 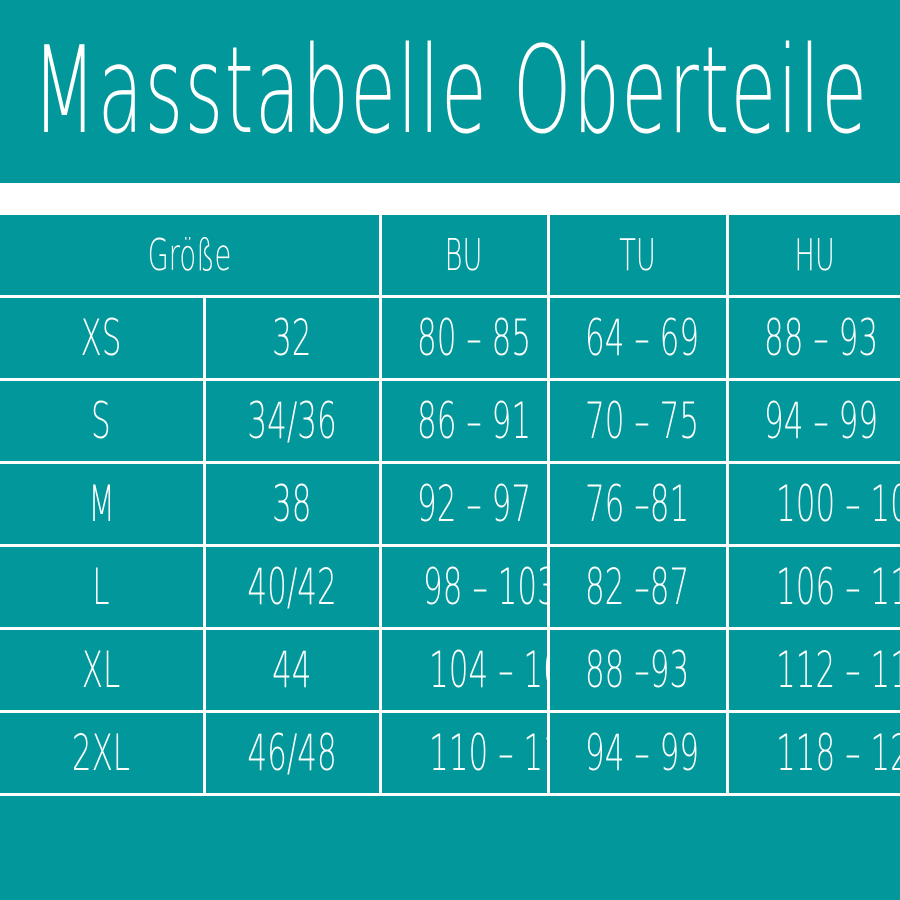 What do you see at coordinates (837, 670) in the screenshot?
I see `cell-text: 112 – 117` at bounding box center [837, 670].